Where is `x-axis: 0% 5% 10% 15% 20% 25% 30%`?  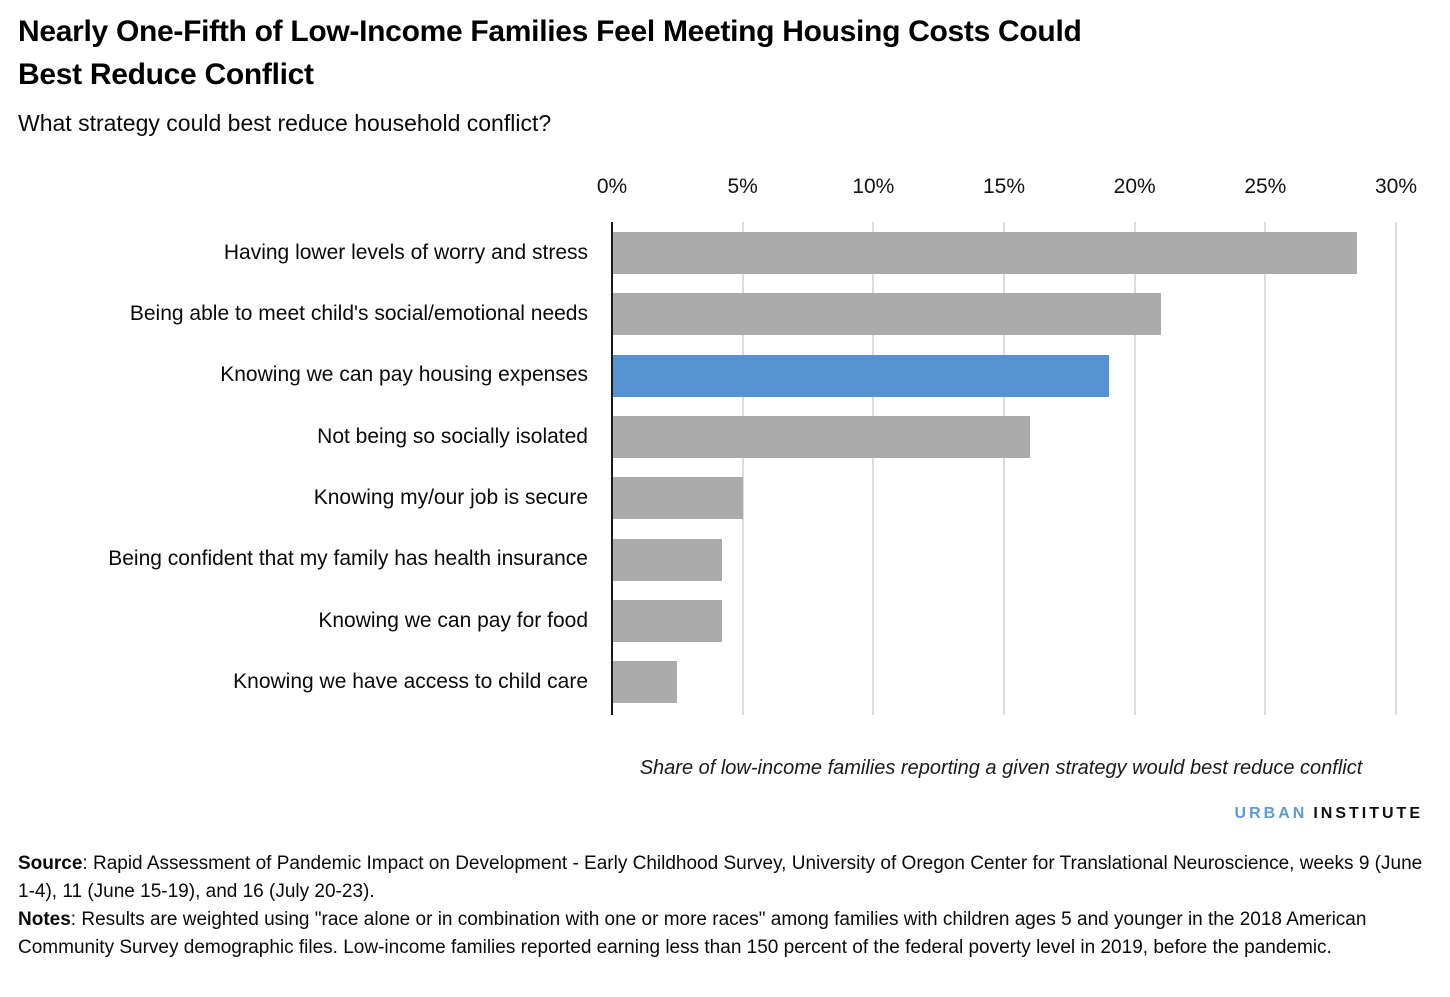 x-axis: 0% 5% 10% 15% 20% 25% 30% is located at coordinates (1007, 188).